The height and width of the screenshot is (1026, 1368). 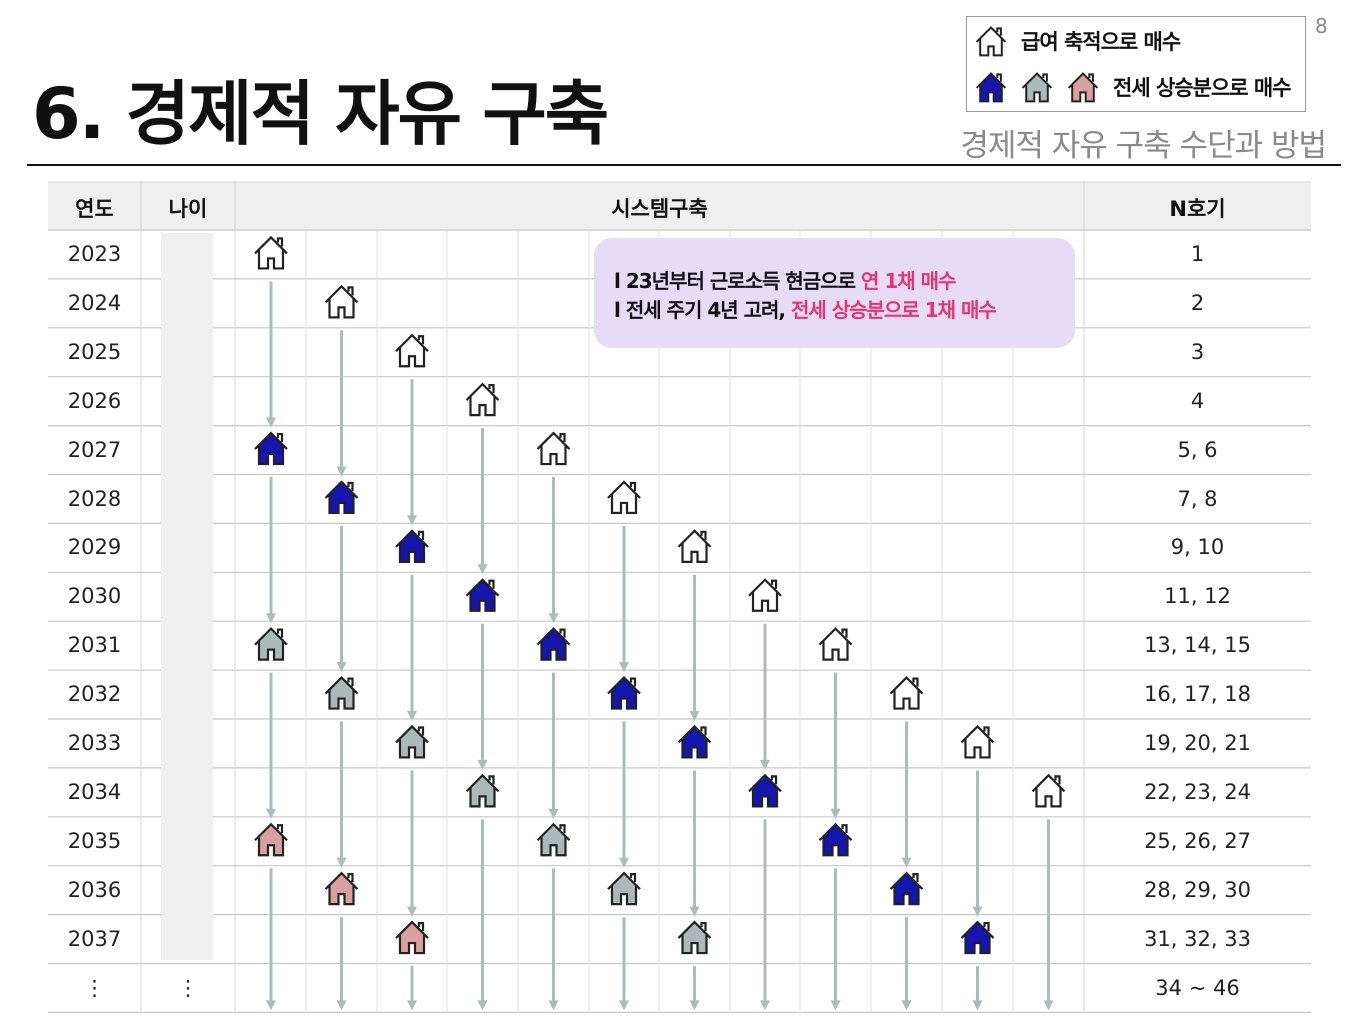 I want to click on year-cell: 2027, so click(x=94, y=449).